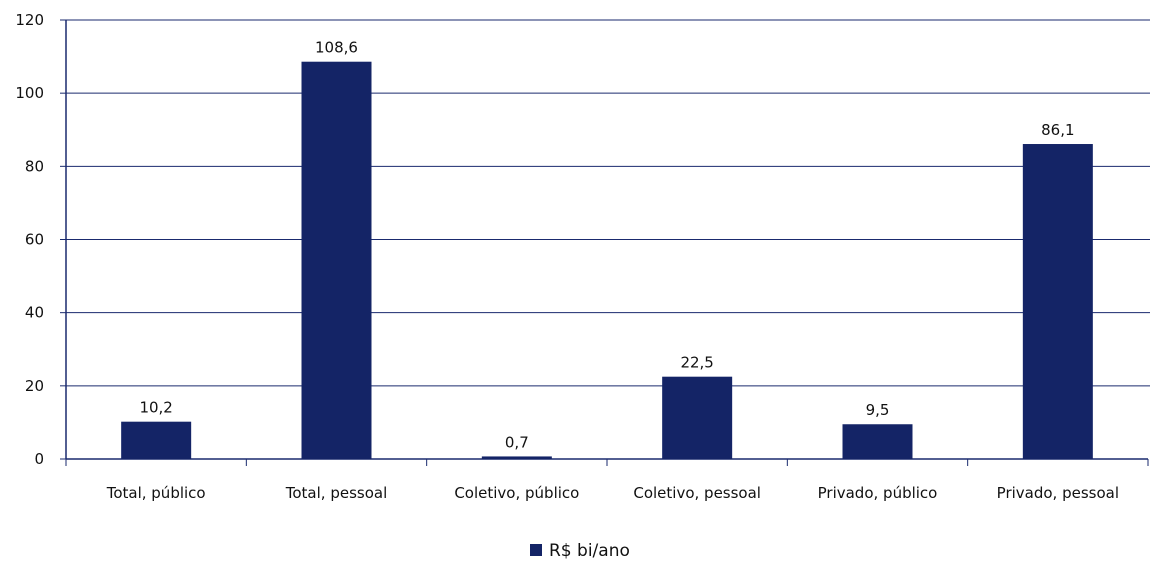 The height and width of the screenshot is (573, 1155). Describe the element at coordinates (696, 363) in the screenshot. I see `data-label: 22,5` at that location.